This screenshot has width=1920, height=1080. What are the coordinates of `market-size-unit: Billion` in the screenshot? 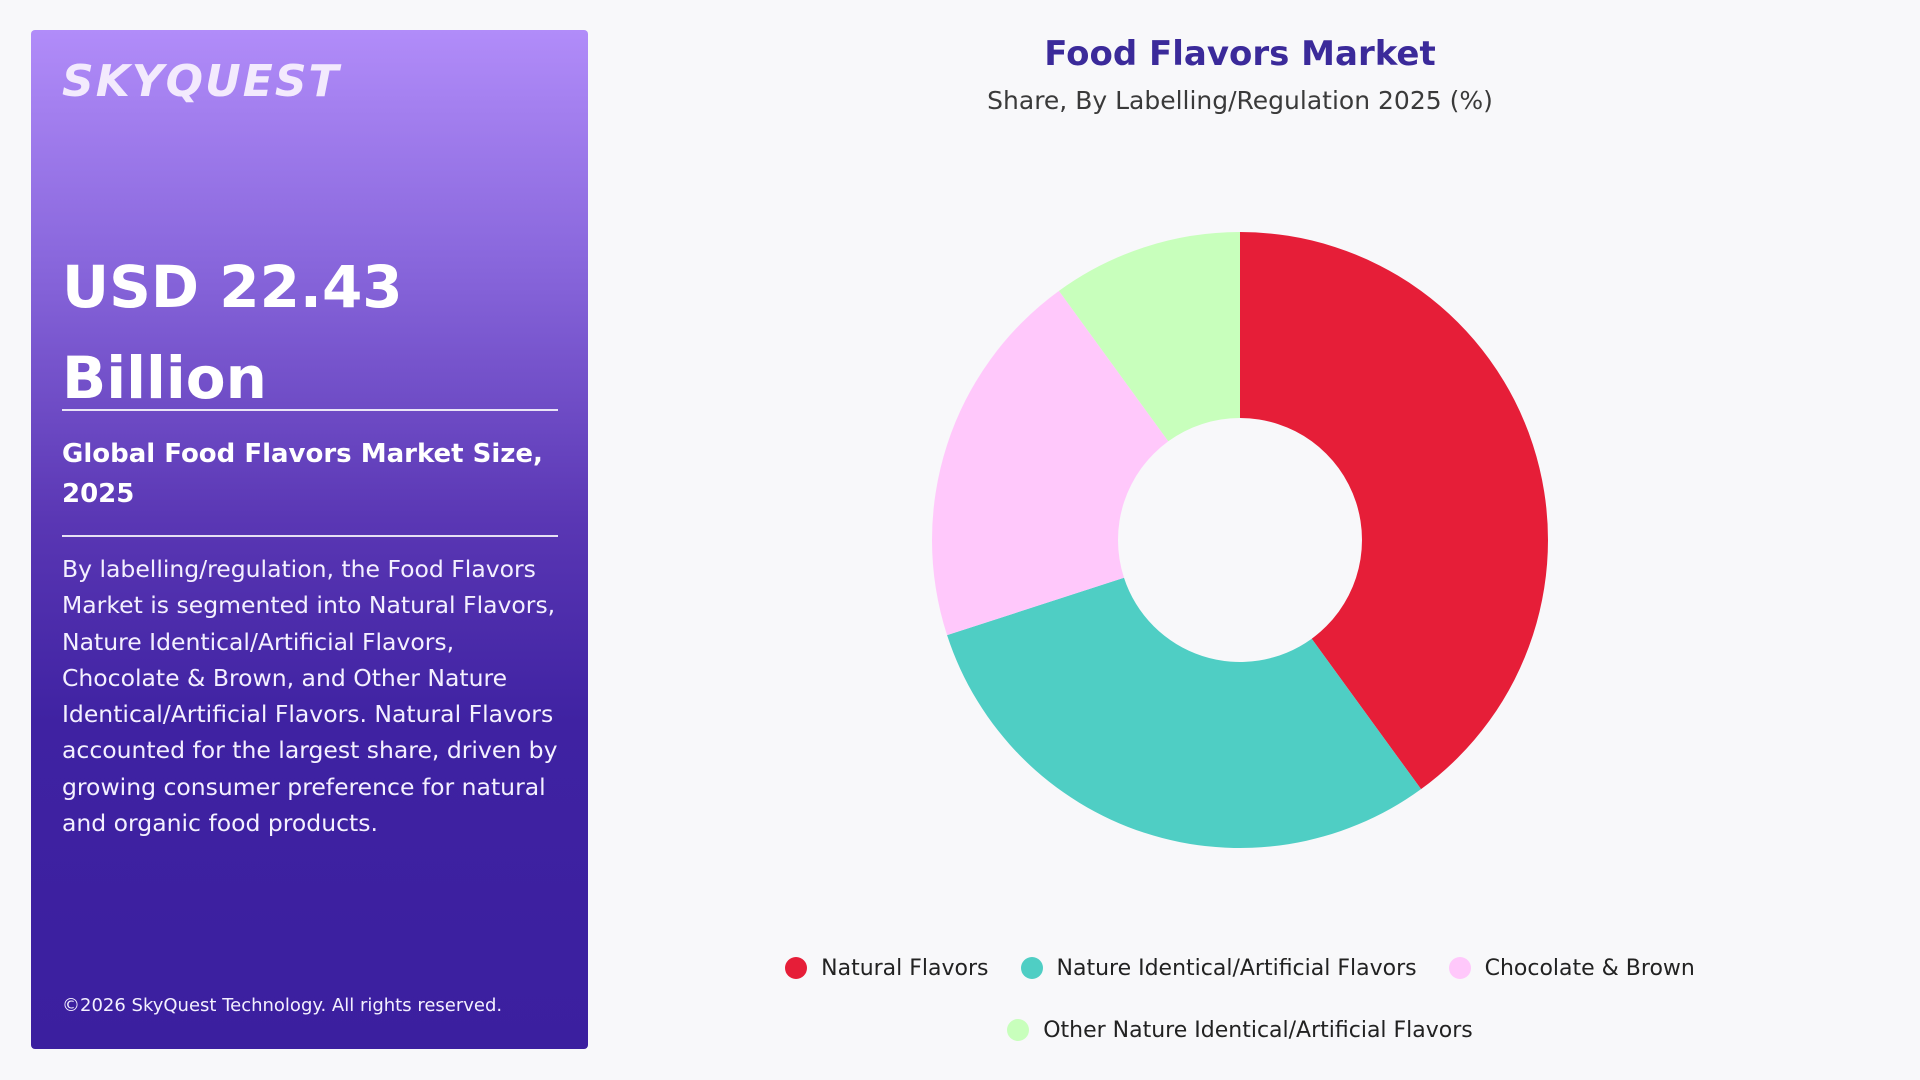 It's located at (164, 378).